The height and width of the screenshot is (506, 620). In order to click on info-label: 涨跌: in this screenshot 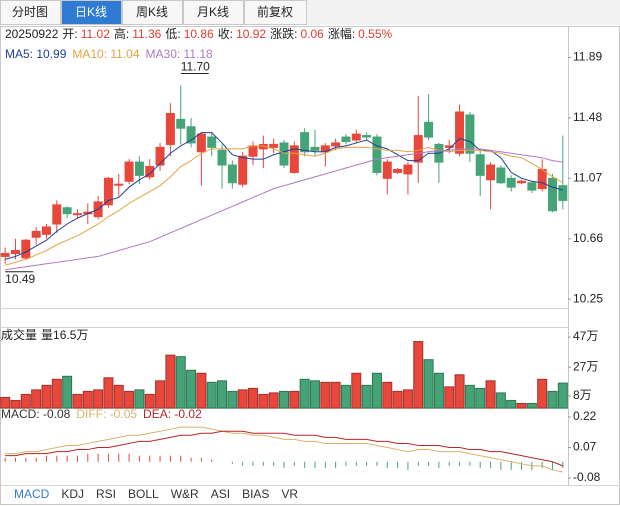, I will do `click(283, 33)`.